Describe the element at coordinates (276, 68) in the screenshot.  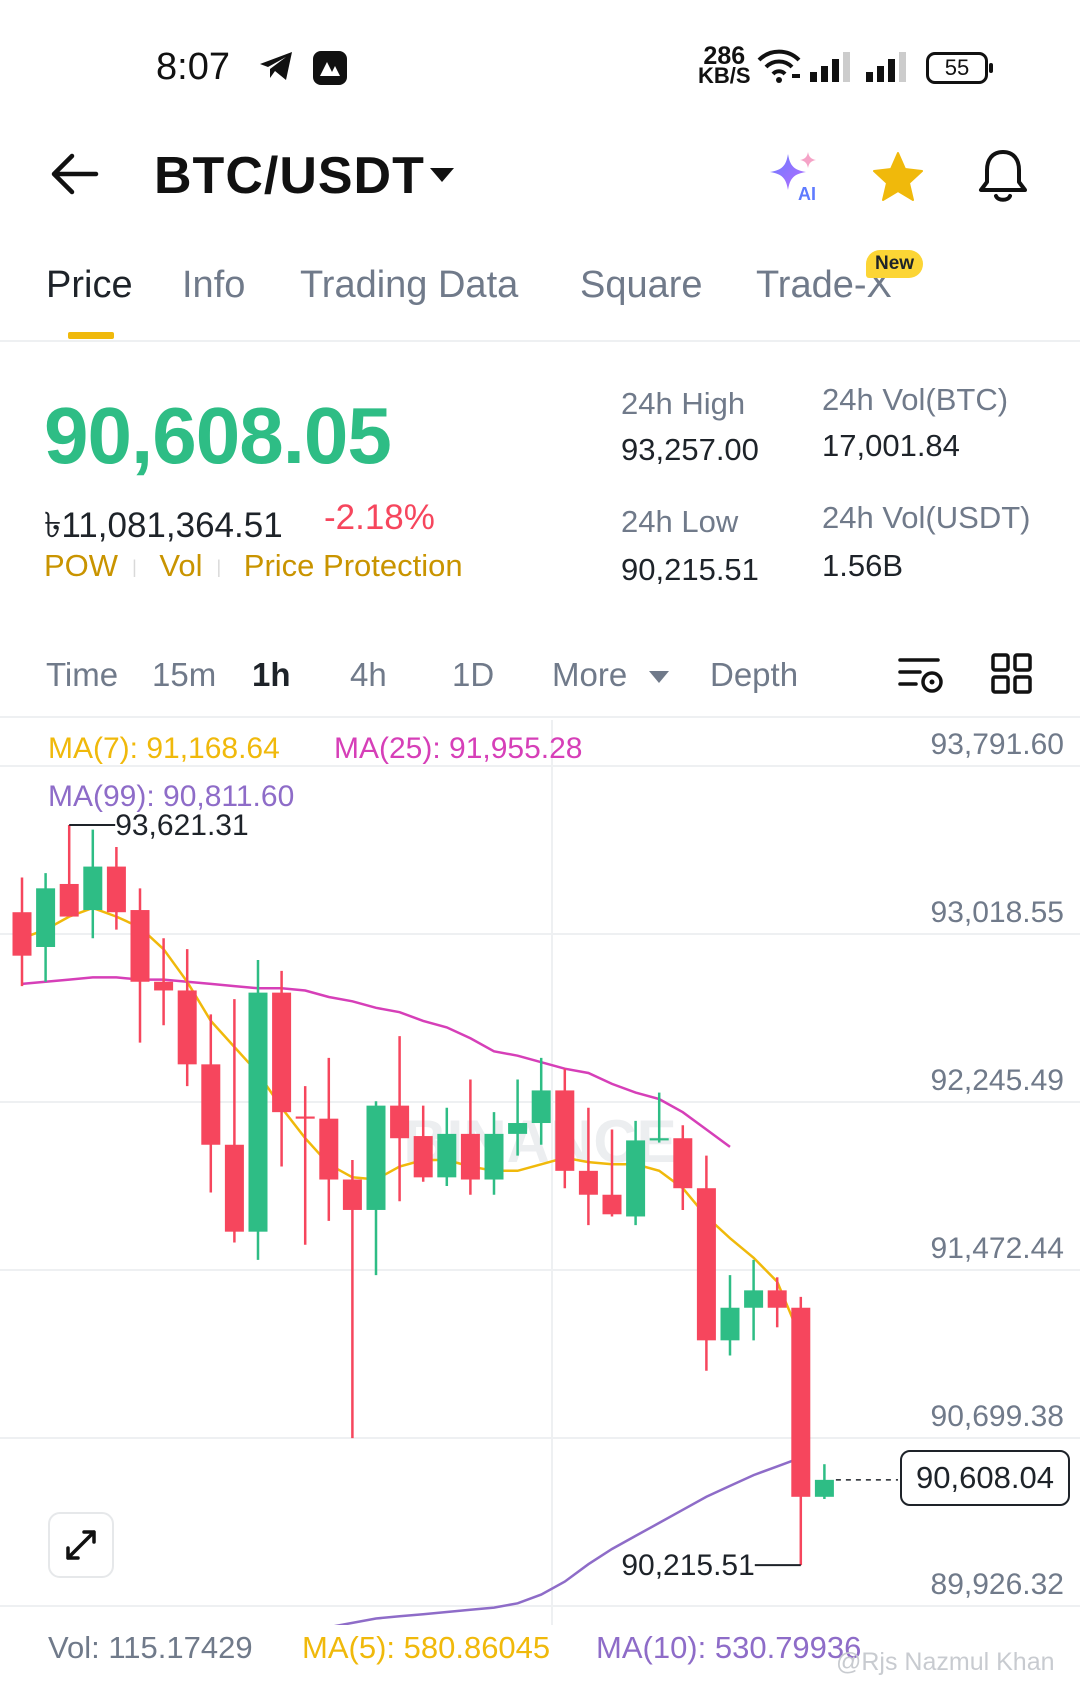
I see `telegram-icon` at that location.